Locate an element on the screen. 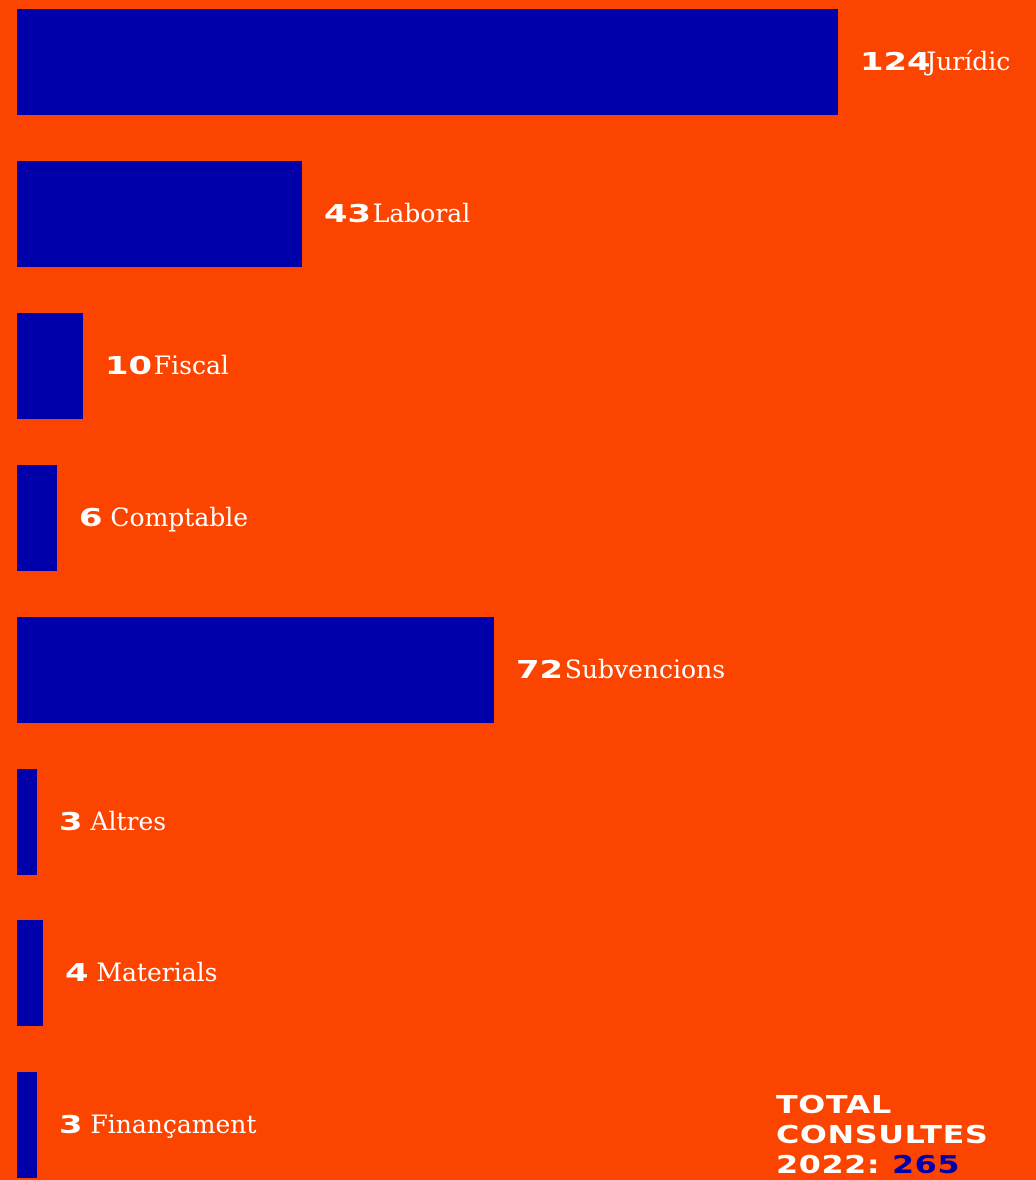 The width and height of the screenshot is (1036, 1180). bar-label-finançament: 3 Finançament is located at coordinates (157, 1125).